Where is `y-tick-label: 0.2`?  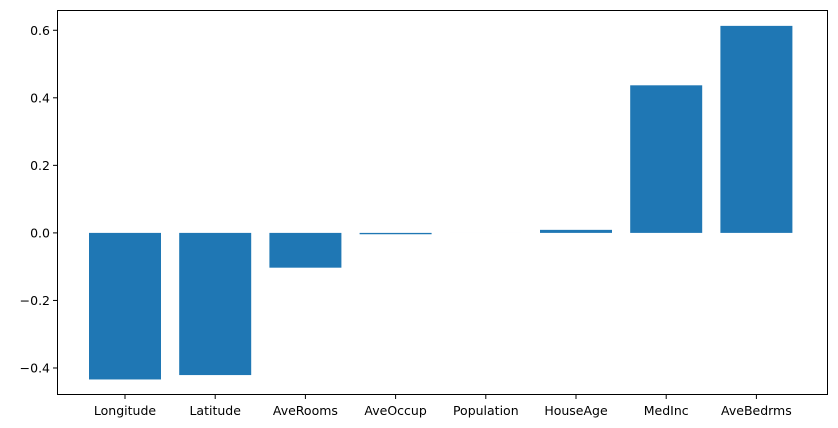 y-tick-label: 0.2 is located at coordinates (40, 165).